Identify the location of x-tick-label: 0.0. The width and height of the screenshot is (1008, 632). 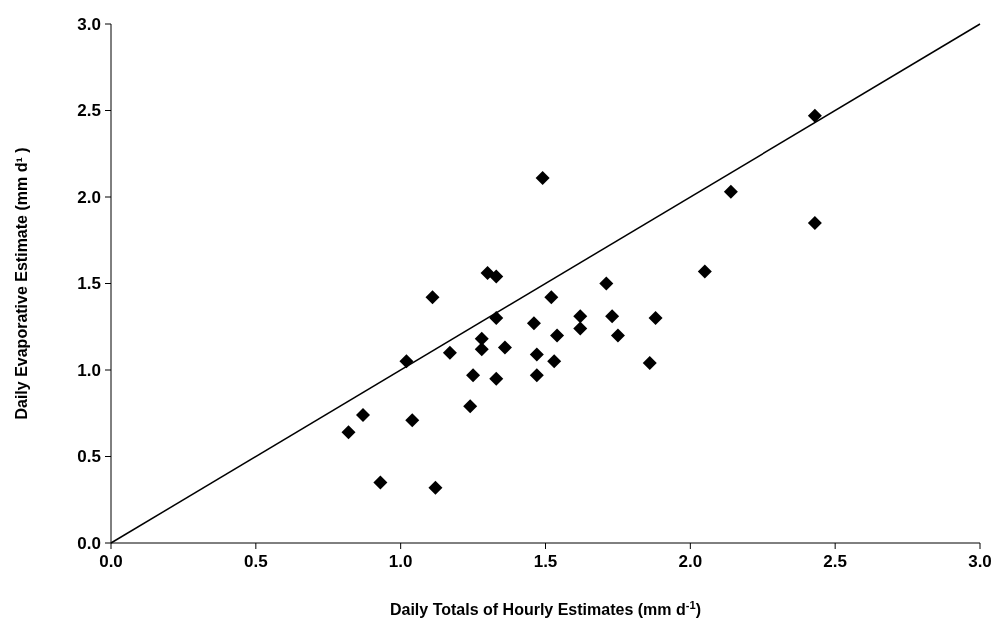
(111, 561).